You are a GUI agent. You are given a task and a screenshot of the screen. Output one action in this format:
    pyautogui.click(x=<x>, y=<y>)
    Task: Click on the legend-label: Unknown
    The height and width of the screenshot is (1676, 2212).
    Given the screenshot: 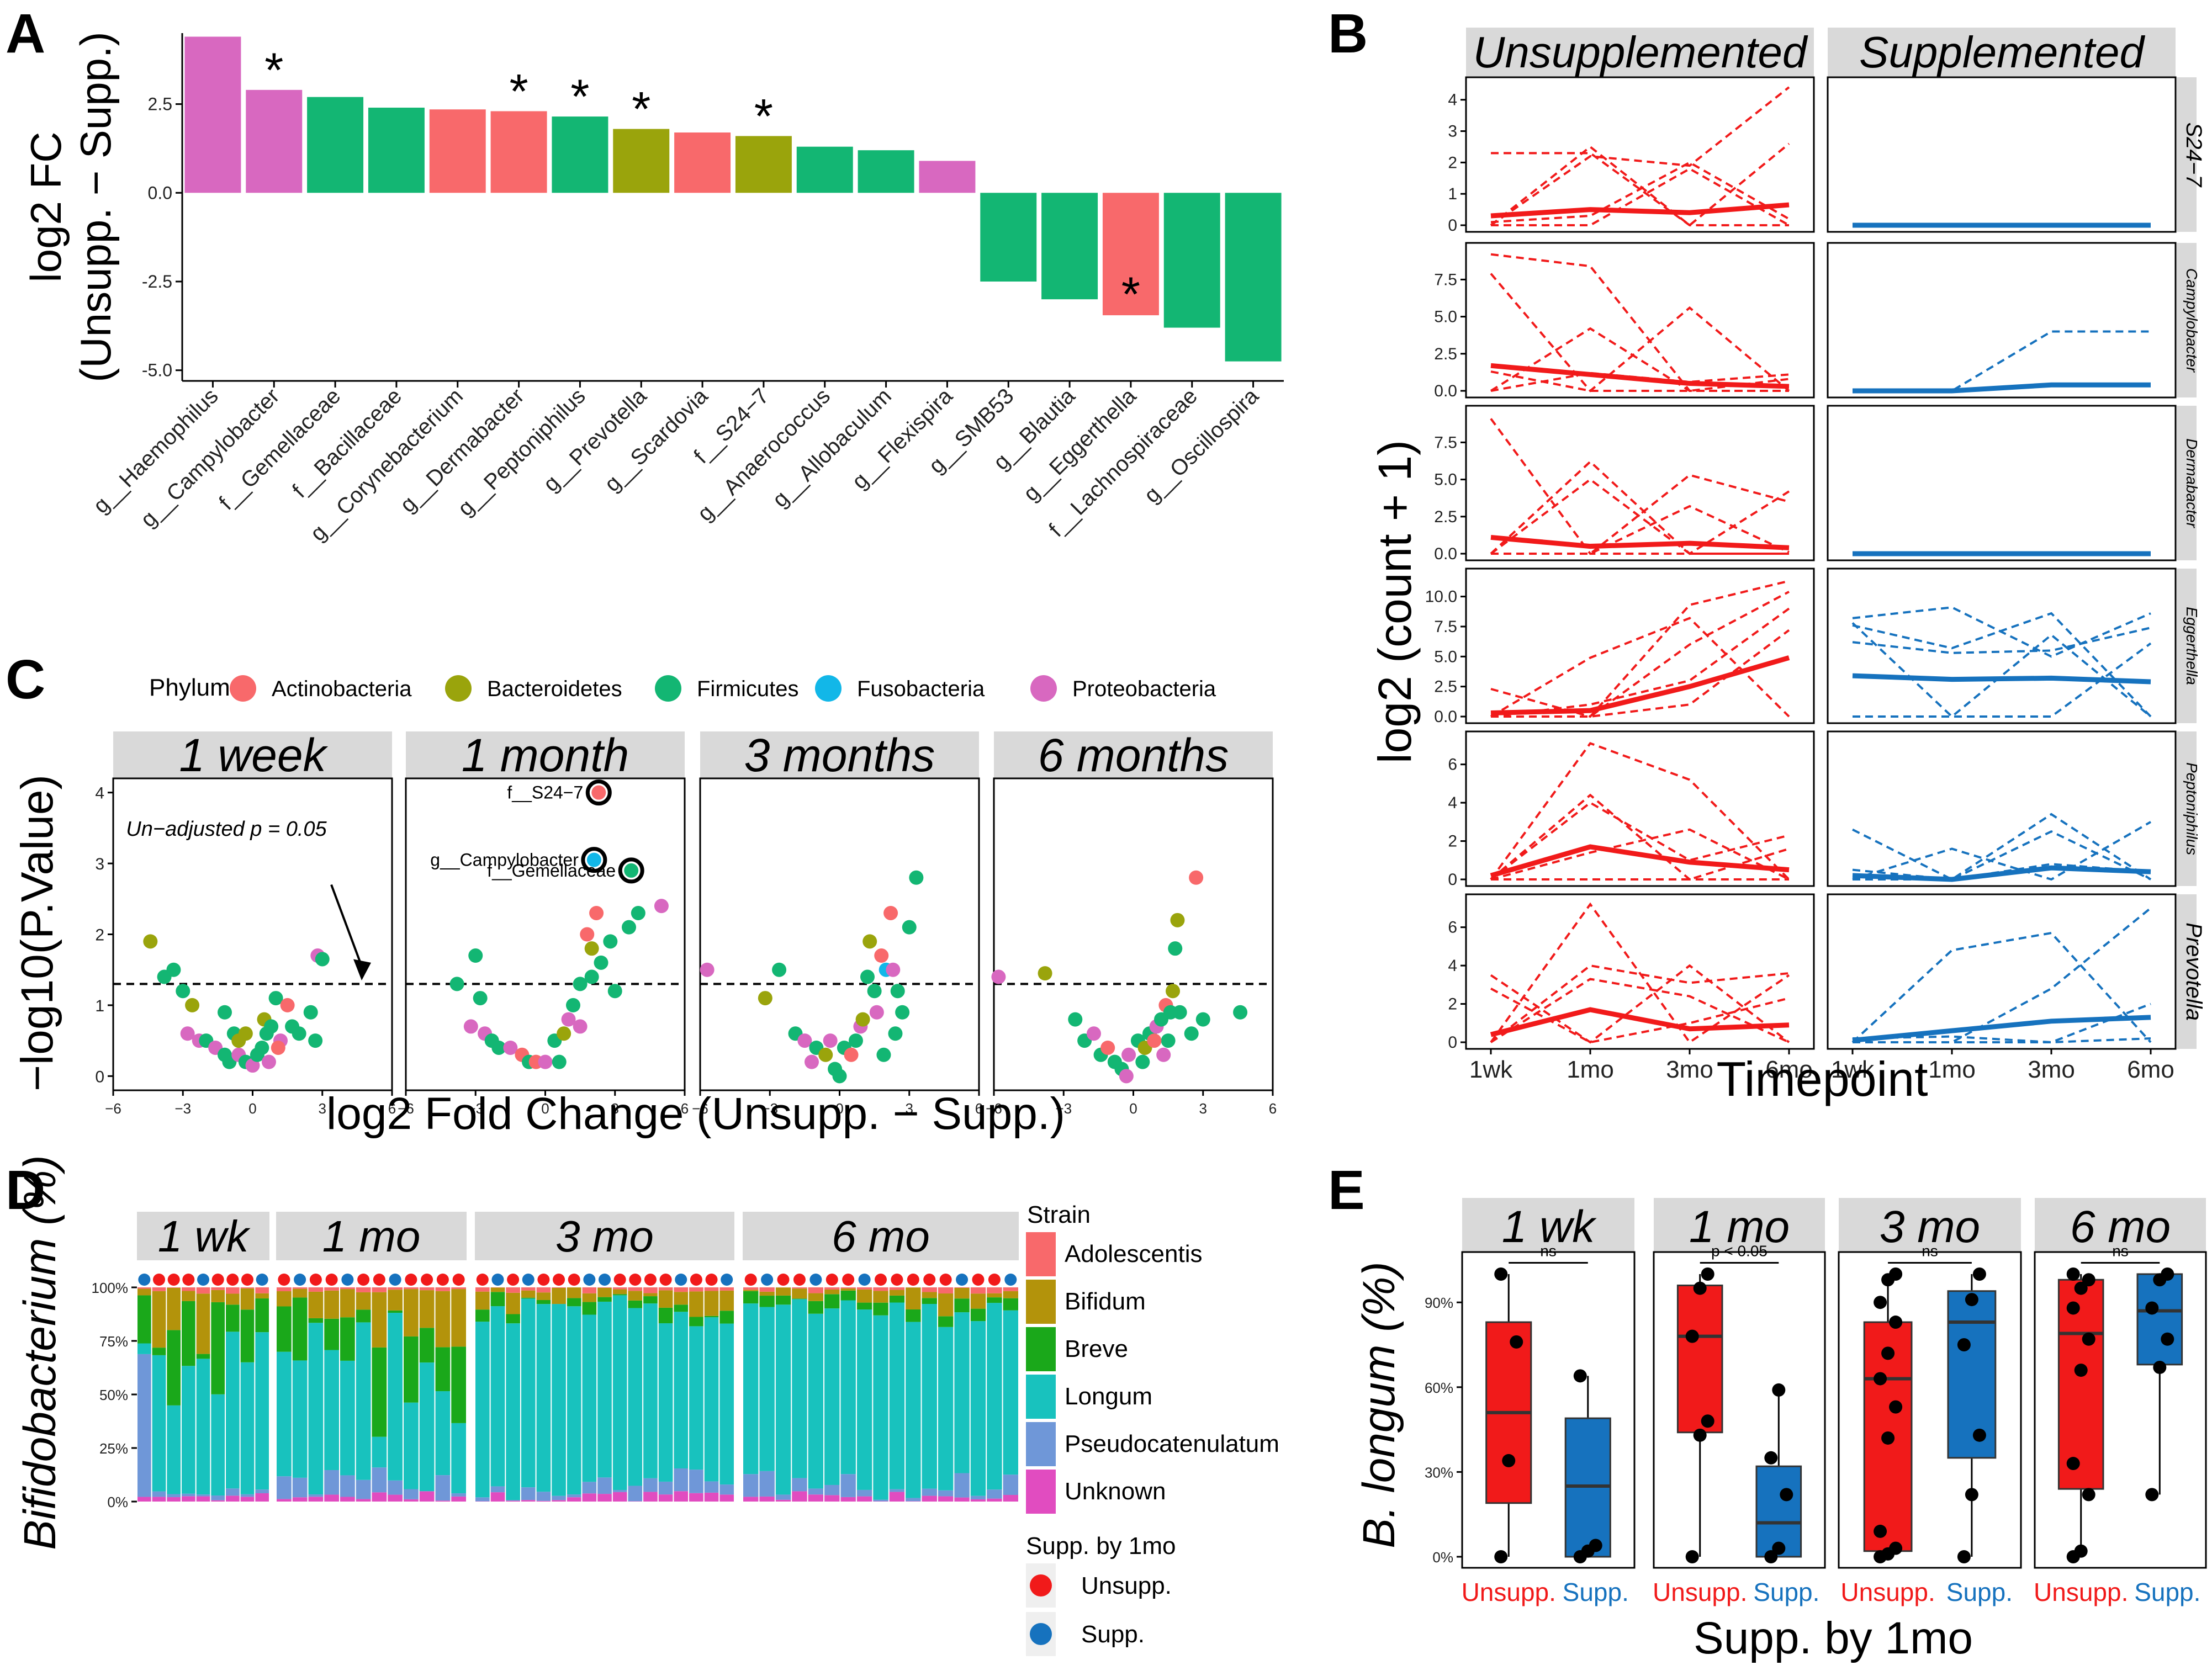 What is the action you would take?
    pyautogui.click(x=1116, y=1491)
    